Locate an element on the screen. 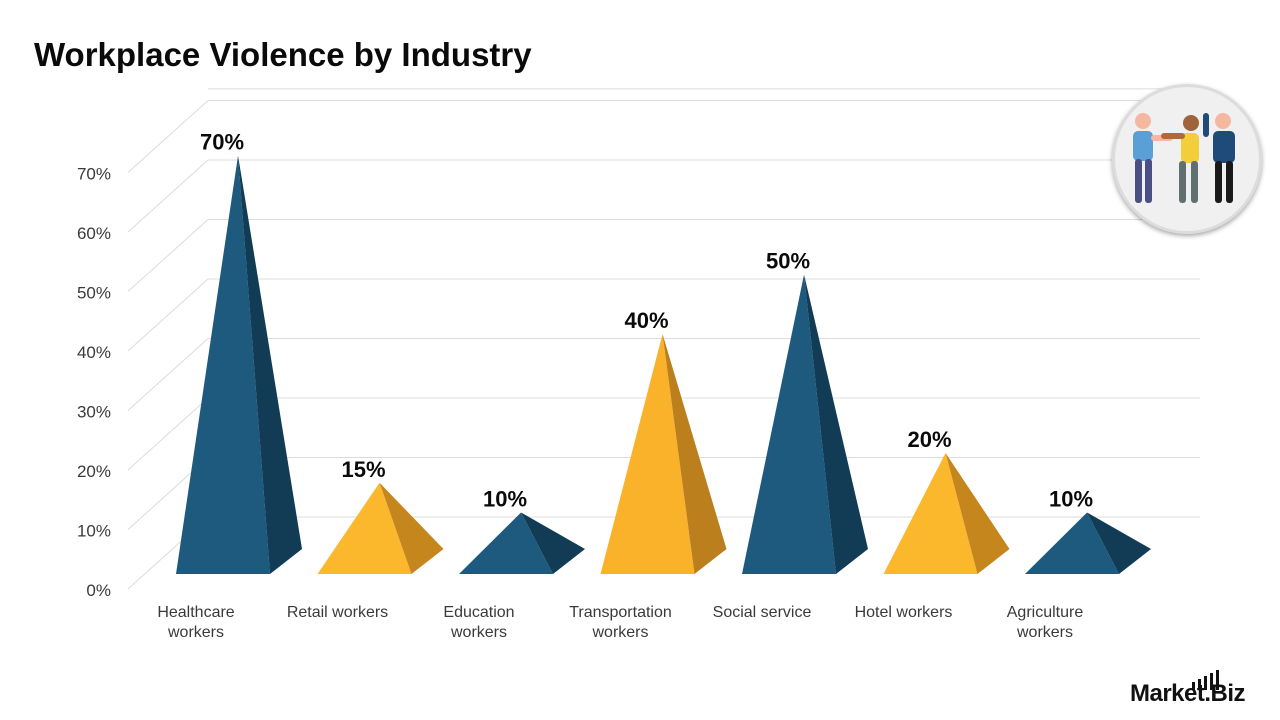 The width and height of the screenshot is (1280, 720). y-tick-label: 70% is located at coordinates (94, 174).